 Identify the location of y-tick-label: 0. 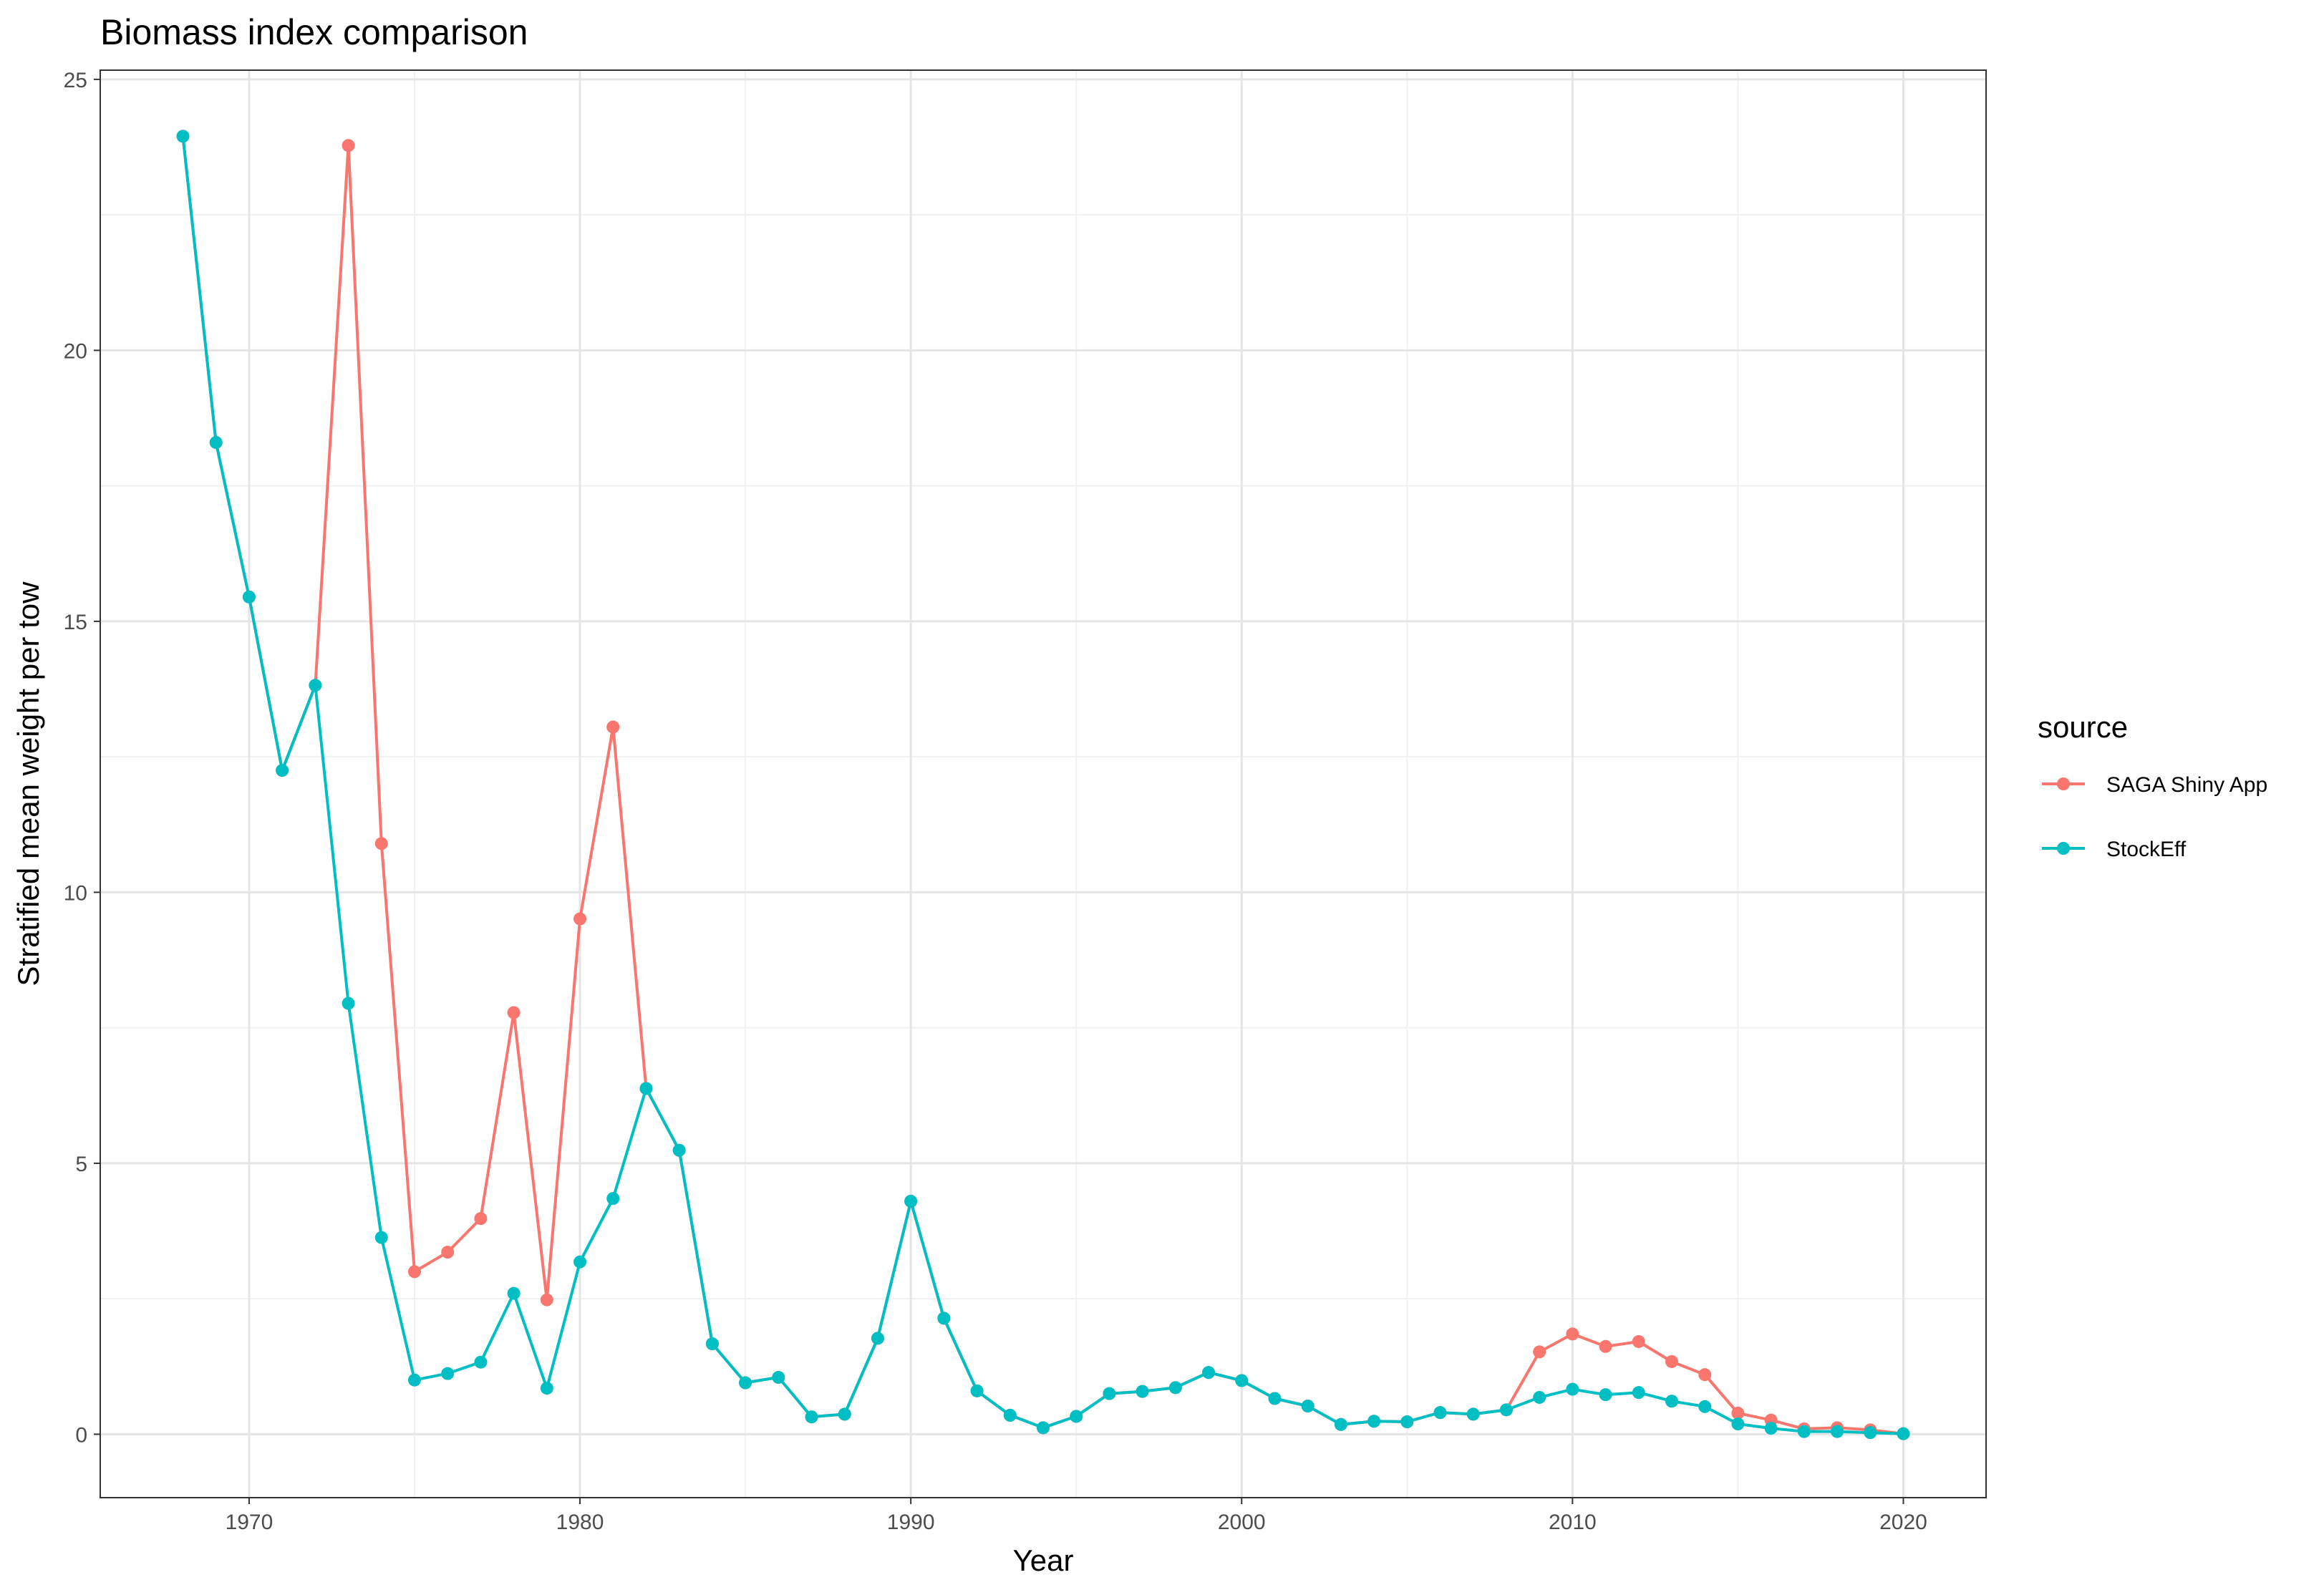
(81, 1435).